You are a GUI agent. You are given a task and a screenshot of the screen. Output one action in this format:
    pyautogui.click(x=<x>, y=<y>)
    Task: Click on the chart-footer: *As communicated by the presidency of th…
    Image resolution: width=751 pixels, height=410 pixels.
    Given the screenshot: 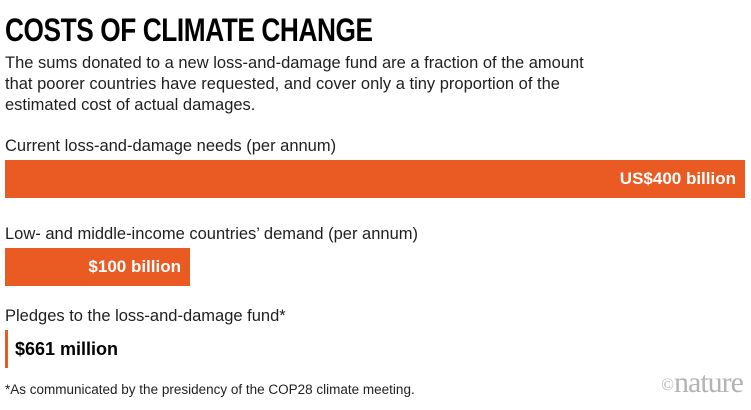 What is the action you would take?
    pyautogui.click(x=374, y=383)
    